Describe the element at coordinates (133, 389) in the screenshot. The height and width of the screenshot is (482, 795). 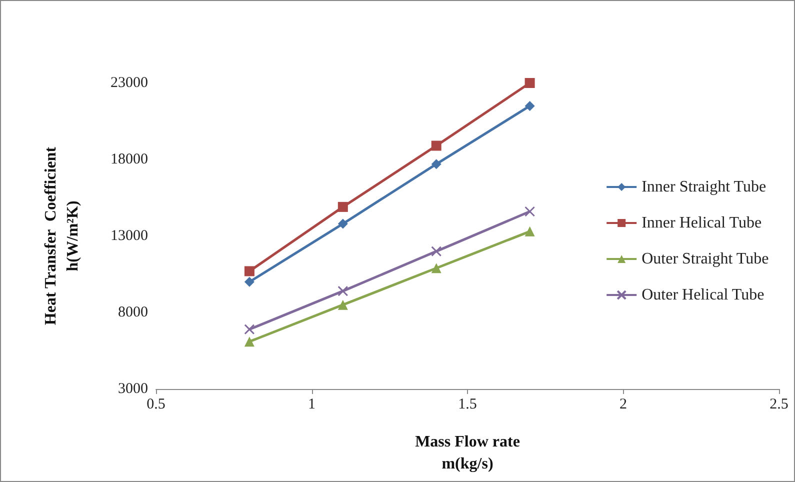
I see `y-tick-label: 3000` at that location.